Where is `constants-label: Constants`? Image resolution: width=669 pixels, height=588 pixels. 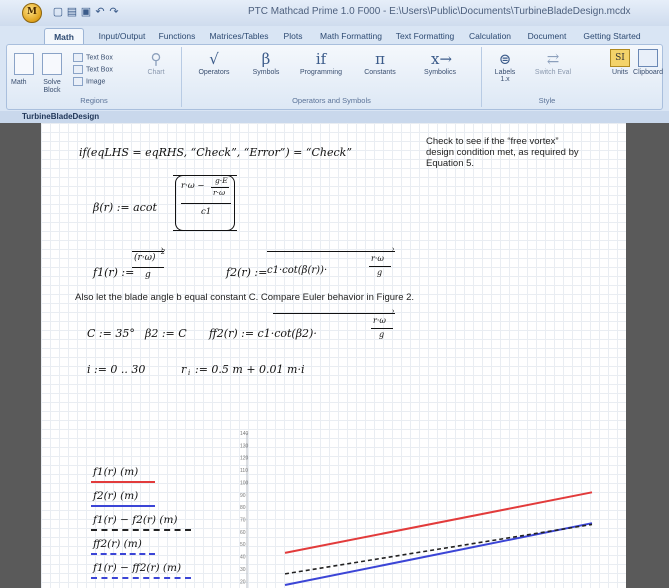
constants-label: Constants is located at coordinates (380, 72).